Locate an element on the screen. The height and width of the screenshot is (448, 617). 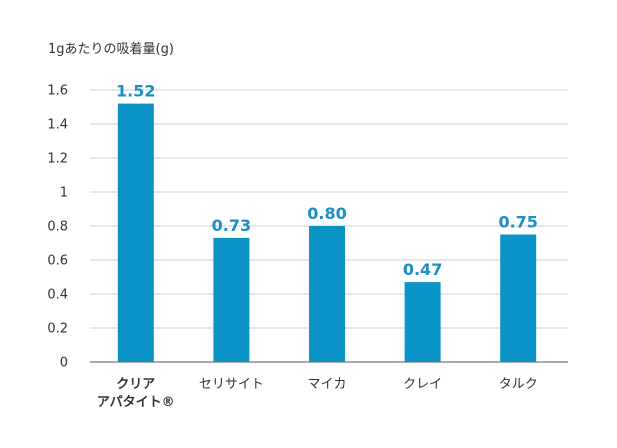
y-tick-labels: 0 0.2 0.4 0.6 0.8 1 1.2 1.4 1.6 is located at coordinates (57, 227).